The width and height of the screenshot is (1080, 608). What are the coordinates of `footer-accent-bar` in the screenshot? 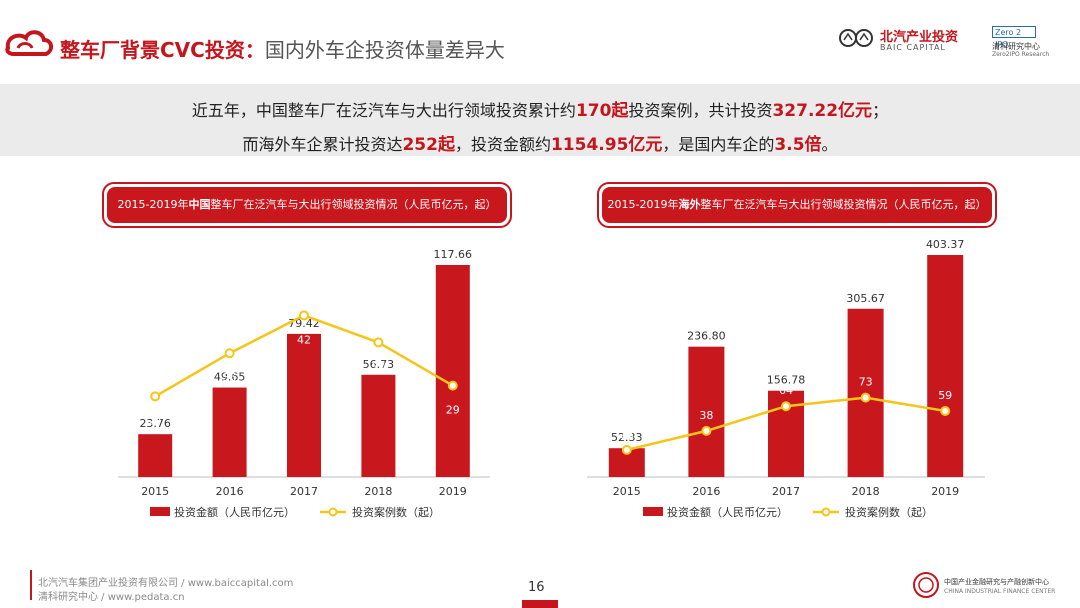 It's located at (31, 585).